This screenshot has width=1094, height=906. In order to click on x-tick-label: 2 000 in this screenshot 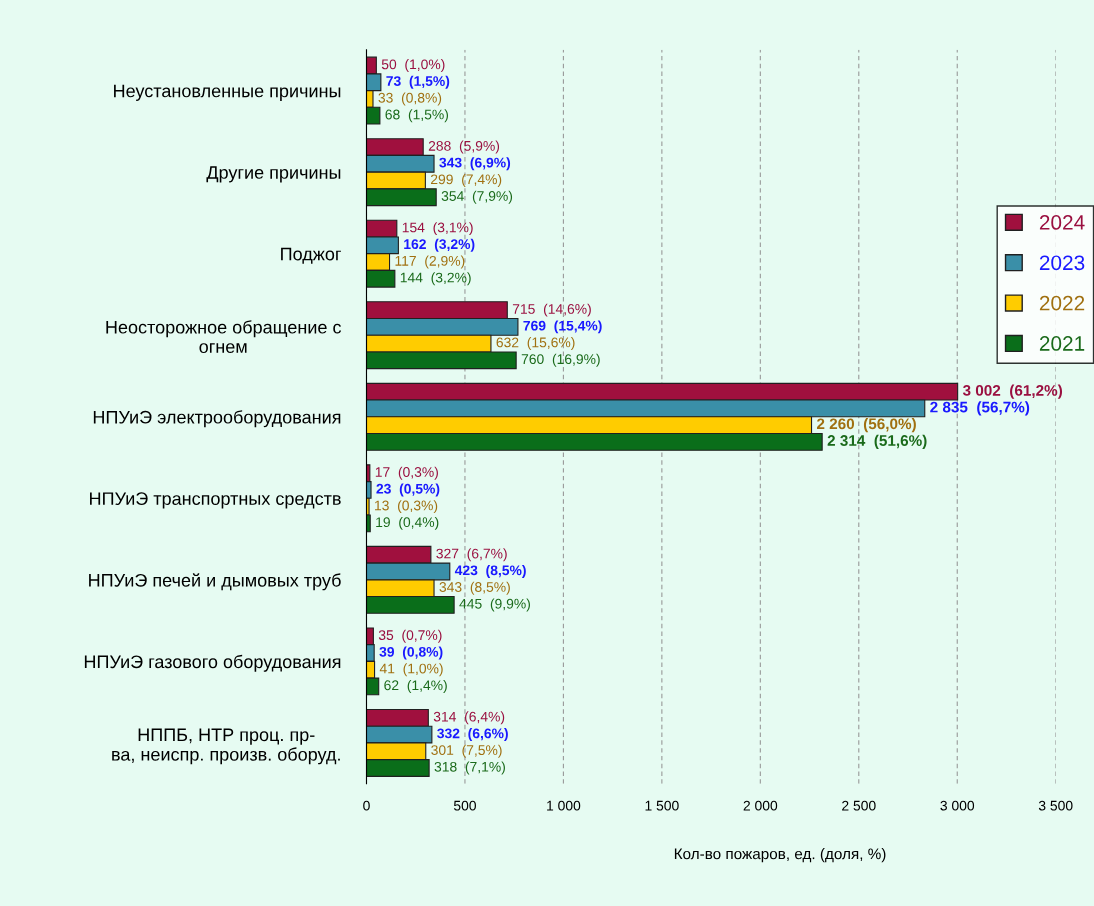, I will do `click(760, 805)`.